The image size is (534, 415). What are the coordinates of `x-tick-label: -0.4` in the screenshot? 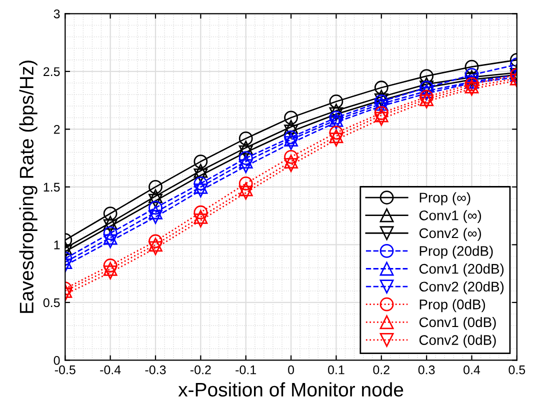 It's located at (110, 369).